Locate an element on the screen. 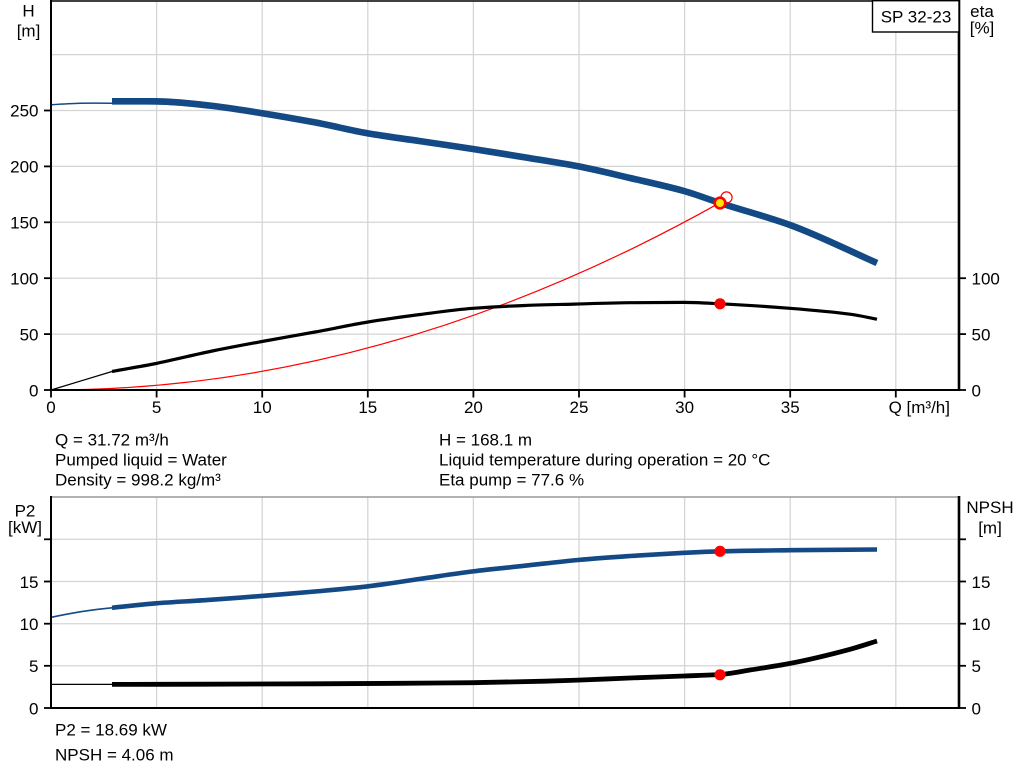 The width and height of the screenshot is (1024, 781). svg-text: Q [m³/h] is located at coordinates (919, 407).